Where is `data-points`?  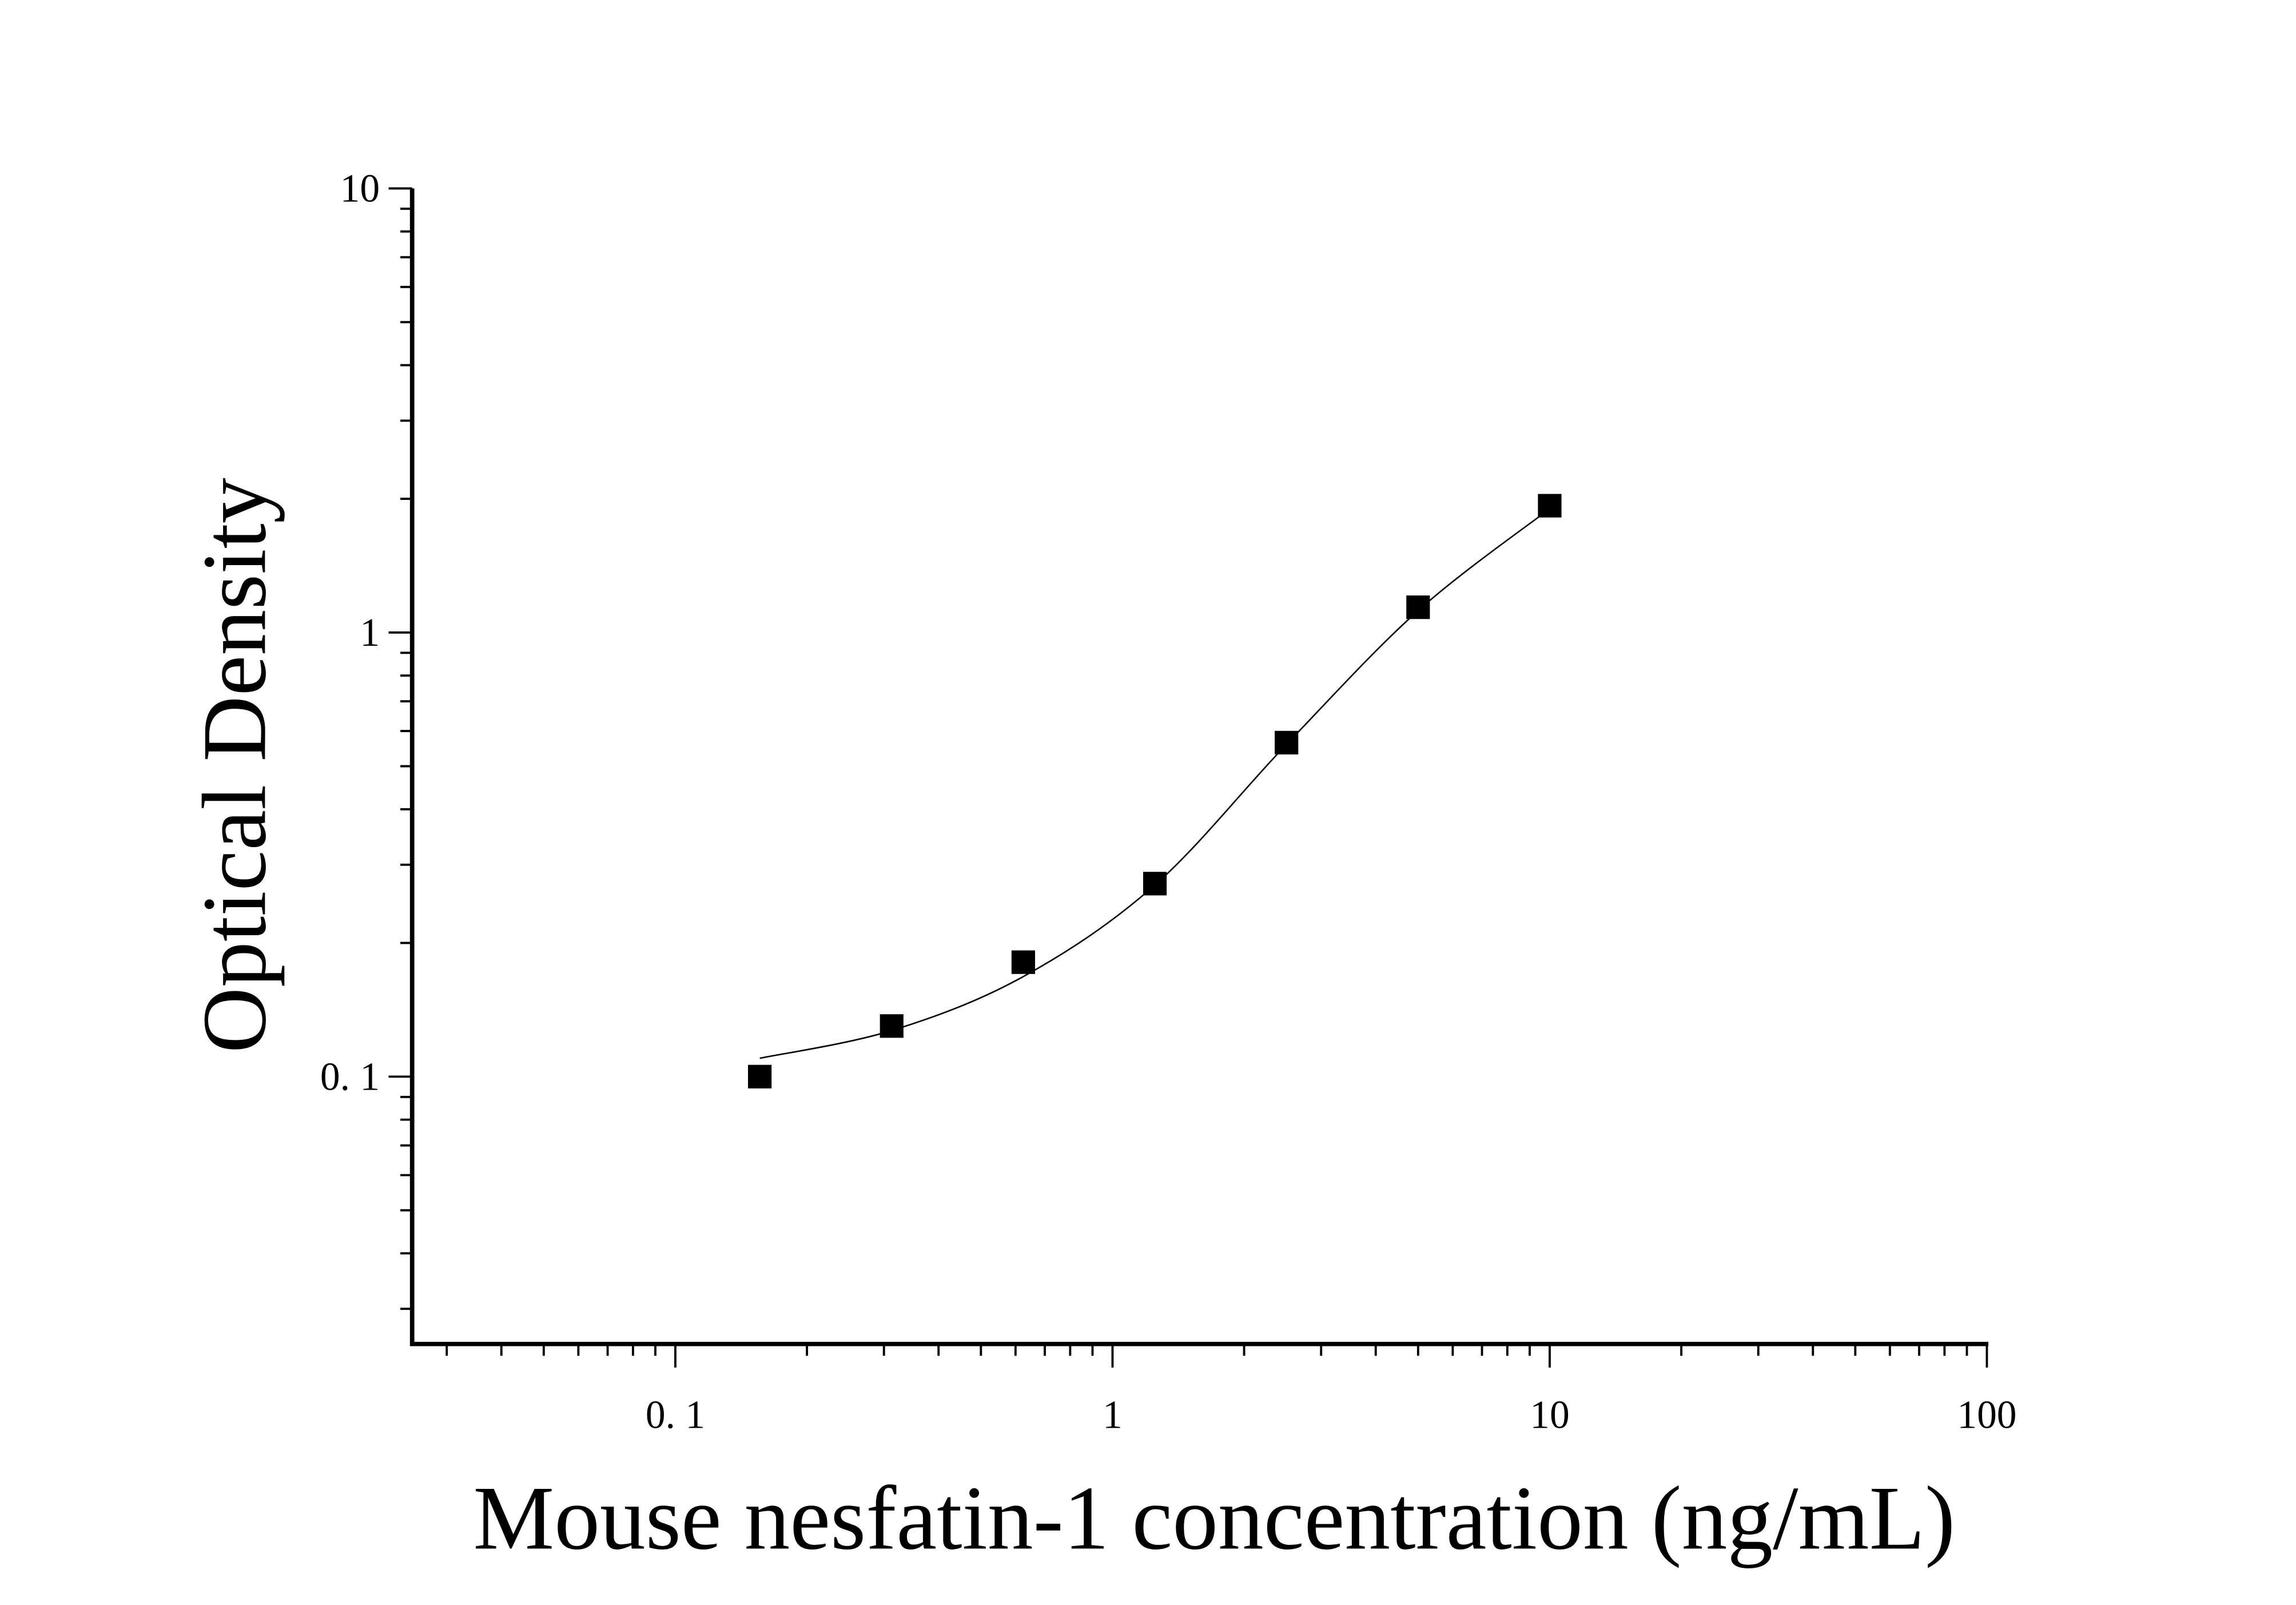 data-points is located at coordinates (1155, 791).